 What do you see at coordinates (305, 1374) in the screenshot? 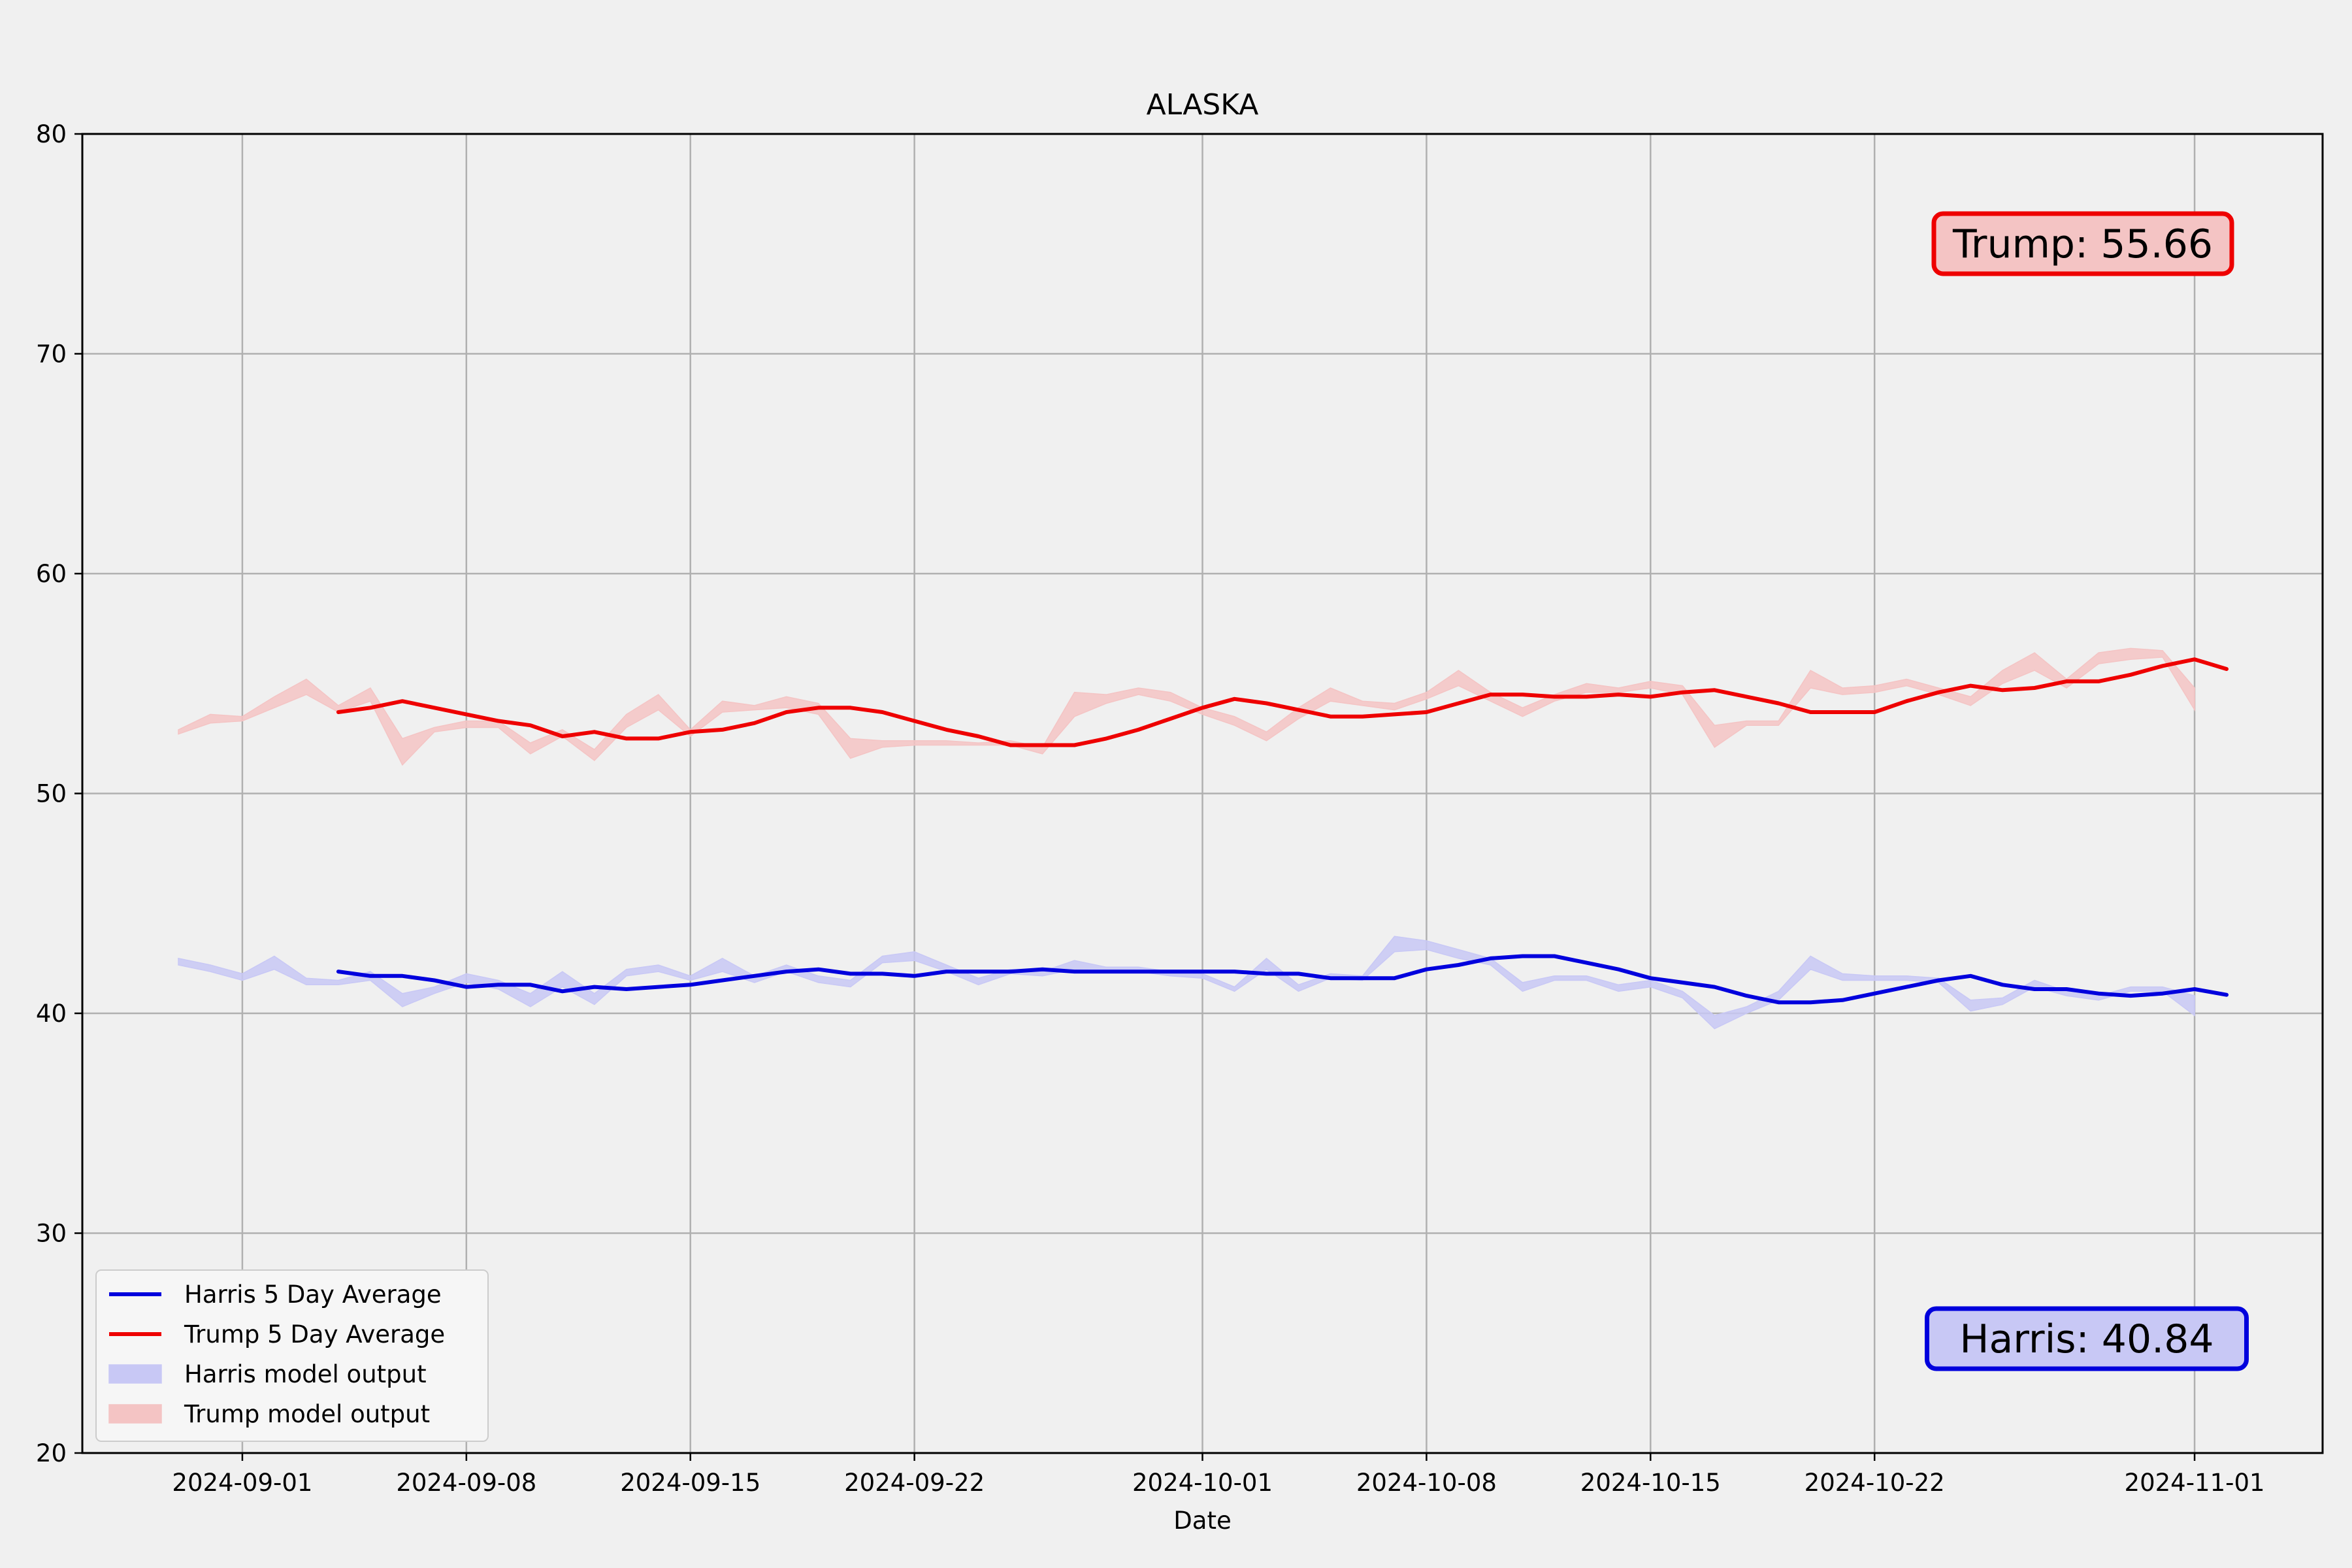
I see `harris-model-output-legend-label: Harris model output` at bounding box center [305, 1374].